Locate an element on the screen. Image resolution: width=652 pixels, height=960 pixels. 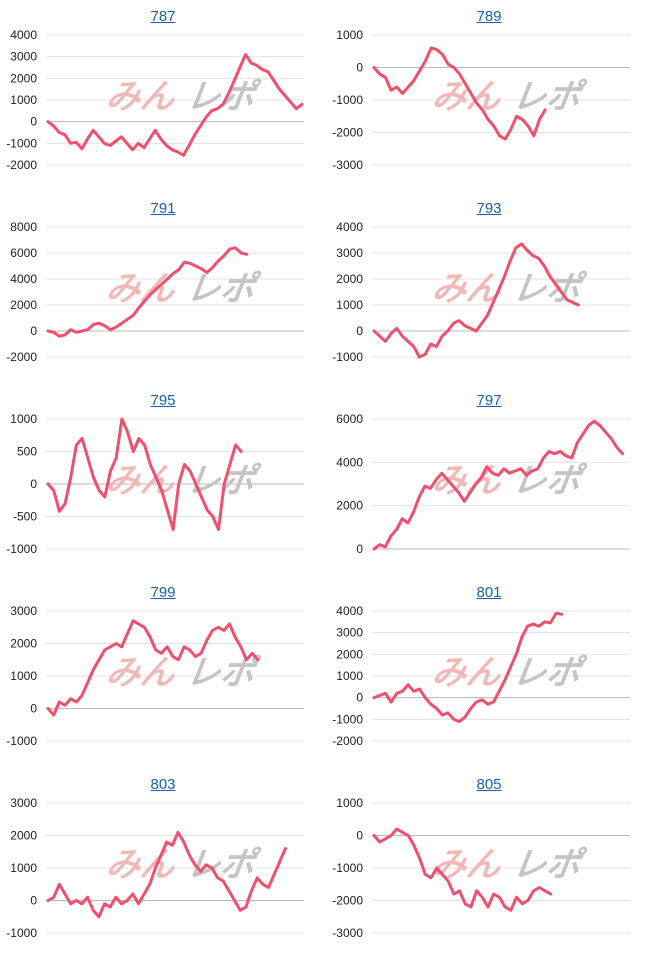
y-tick-label: 500 is located at coordinates (27, 452).